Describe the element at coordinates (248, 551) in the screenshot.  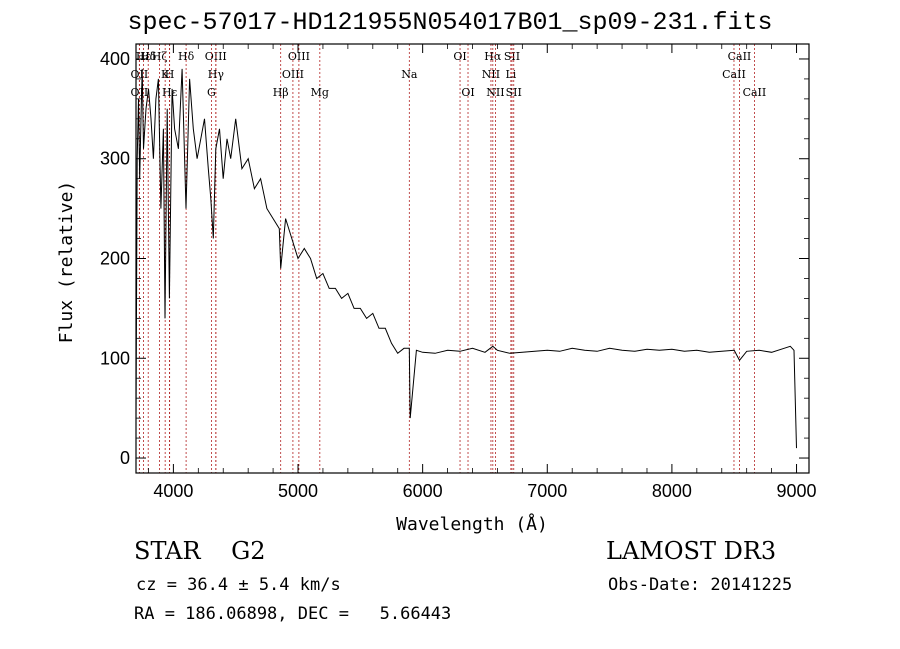
I see `spectral-subclass: G2` at that location.